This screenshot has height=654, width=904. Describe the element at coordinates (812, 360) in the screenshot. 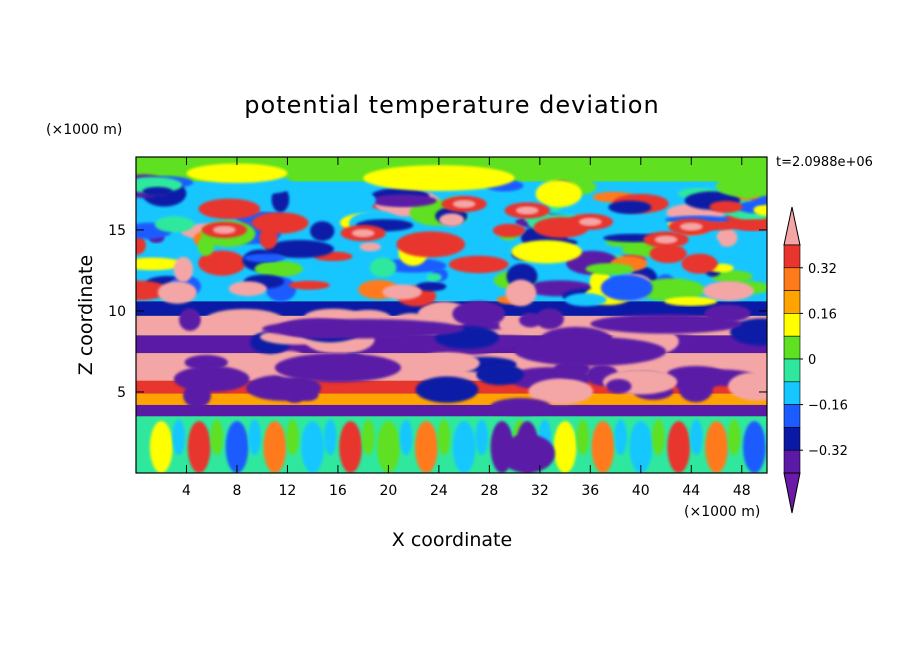

I see `colorbar-label: 0` at that location.